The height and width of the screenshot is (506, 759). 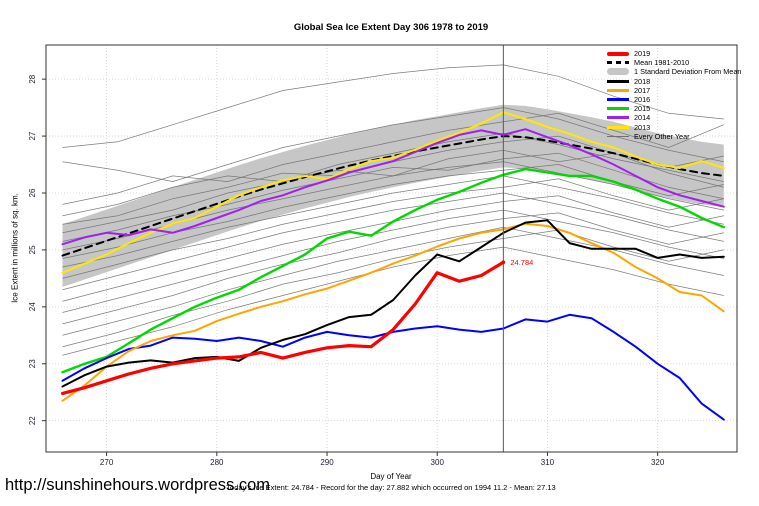 I want to click on x-tick-label: 310, so click(x=548, y=462).